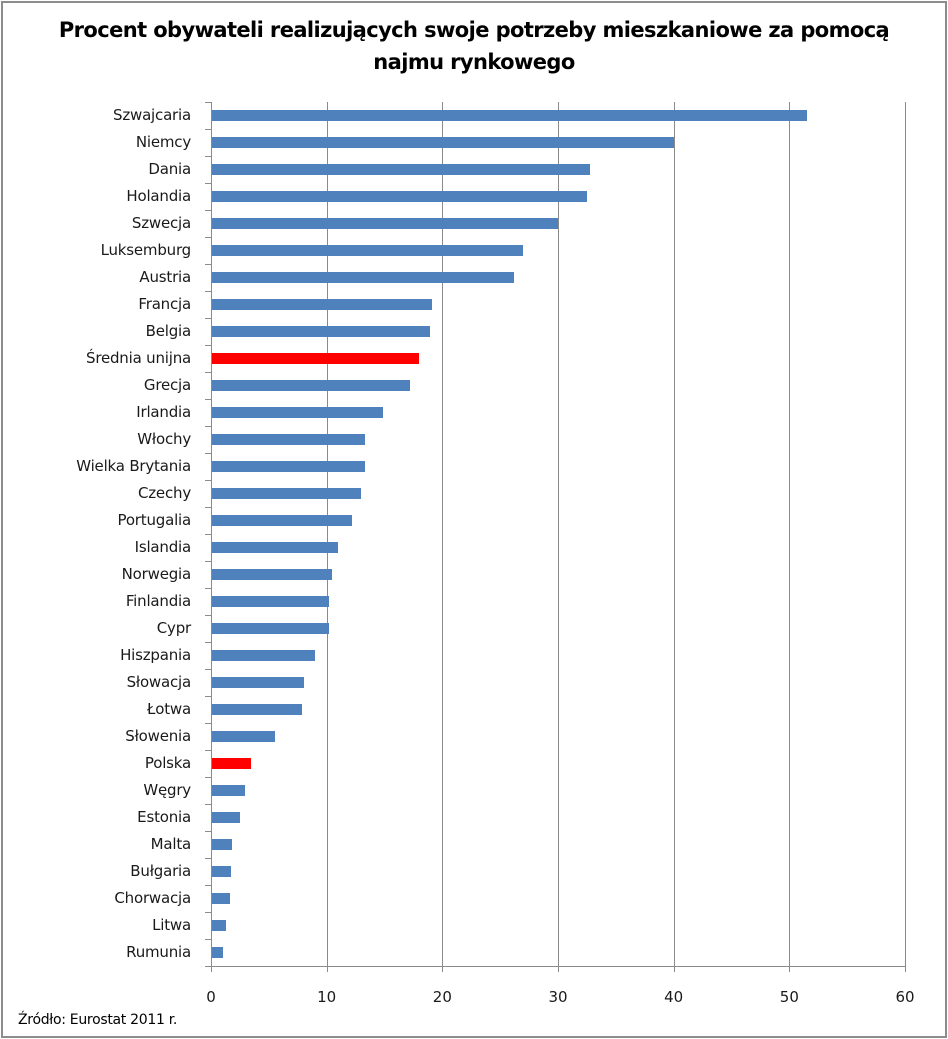  Describe the element at coordinates (138, 357) in the screenshot. I see `category-label: Średnia unijna` at that location.